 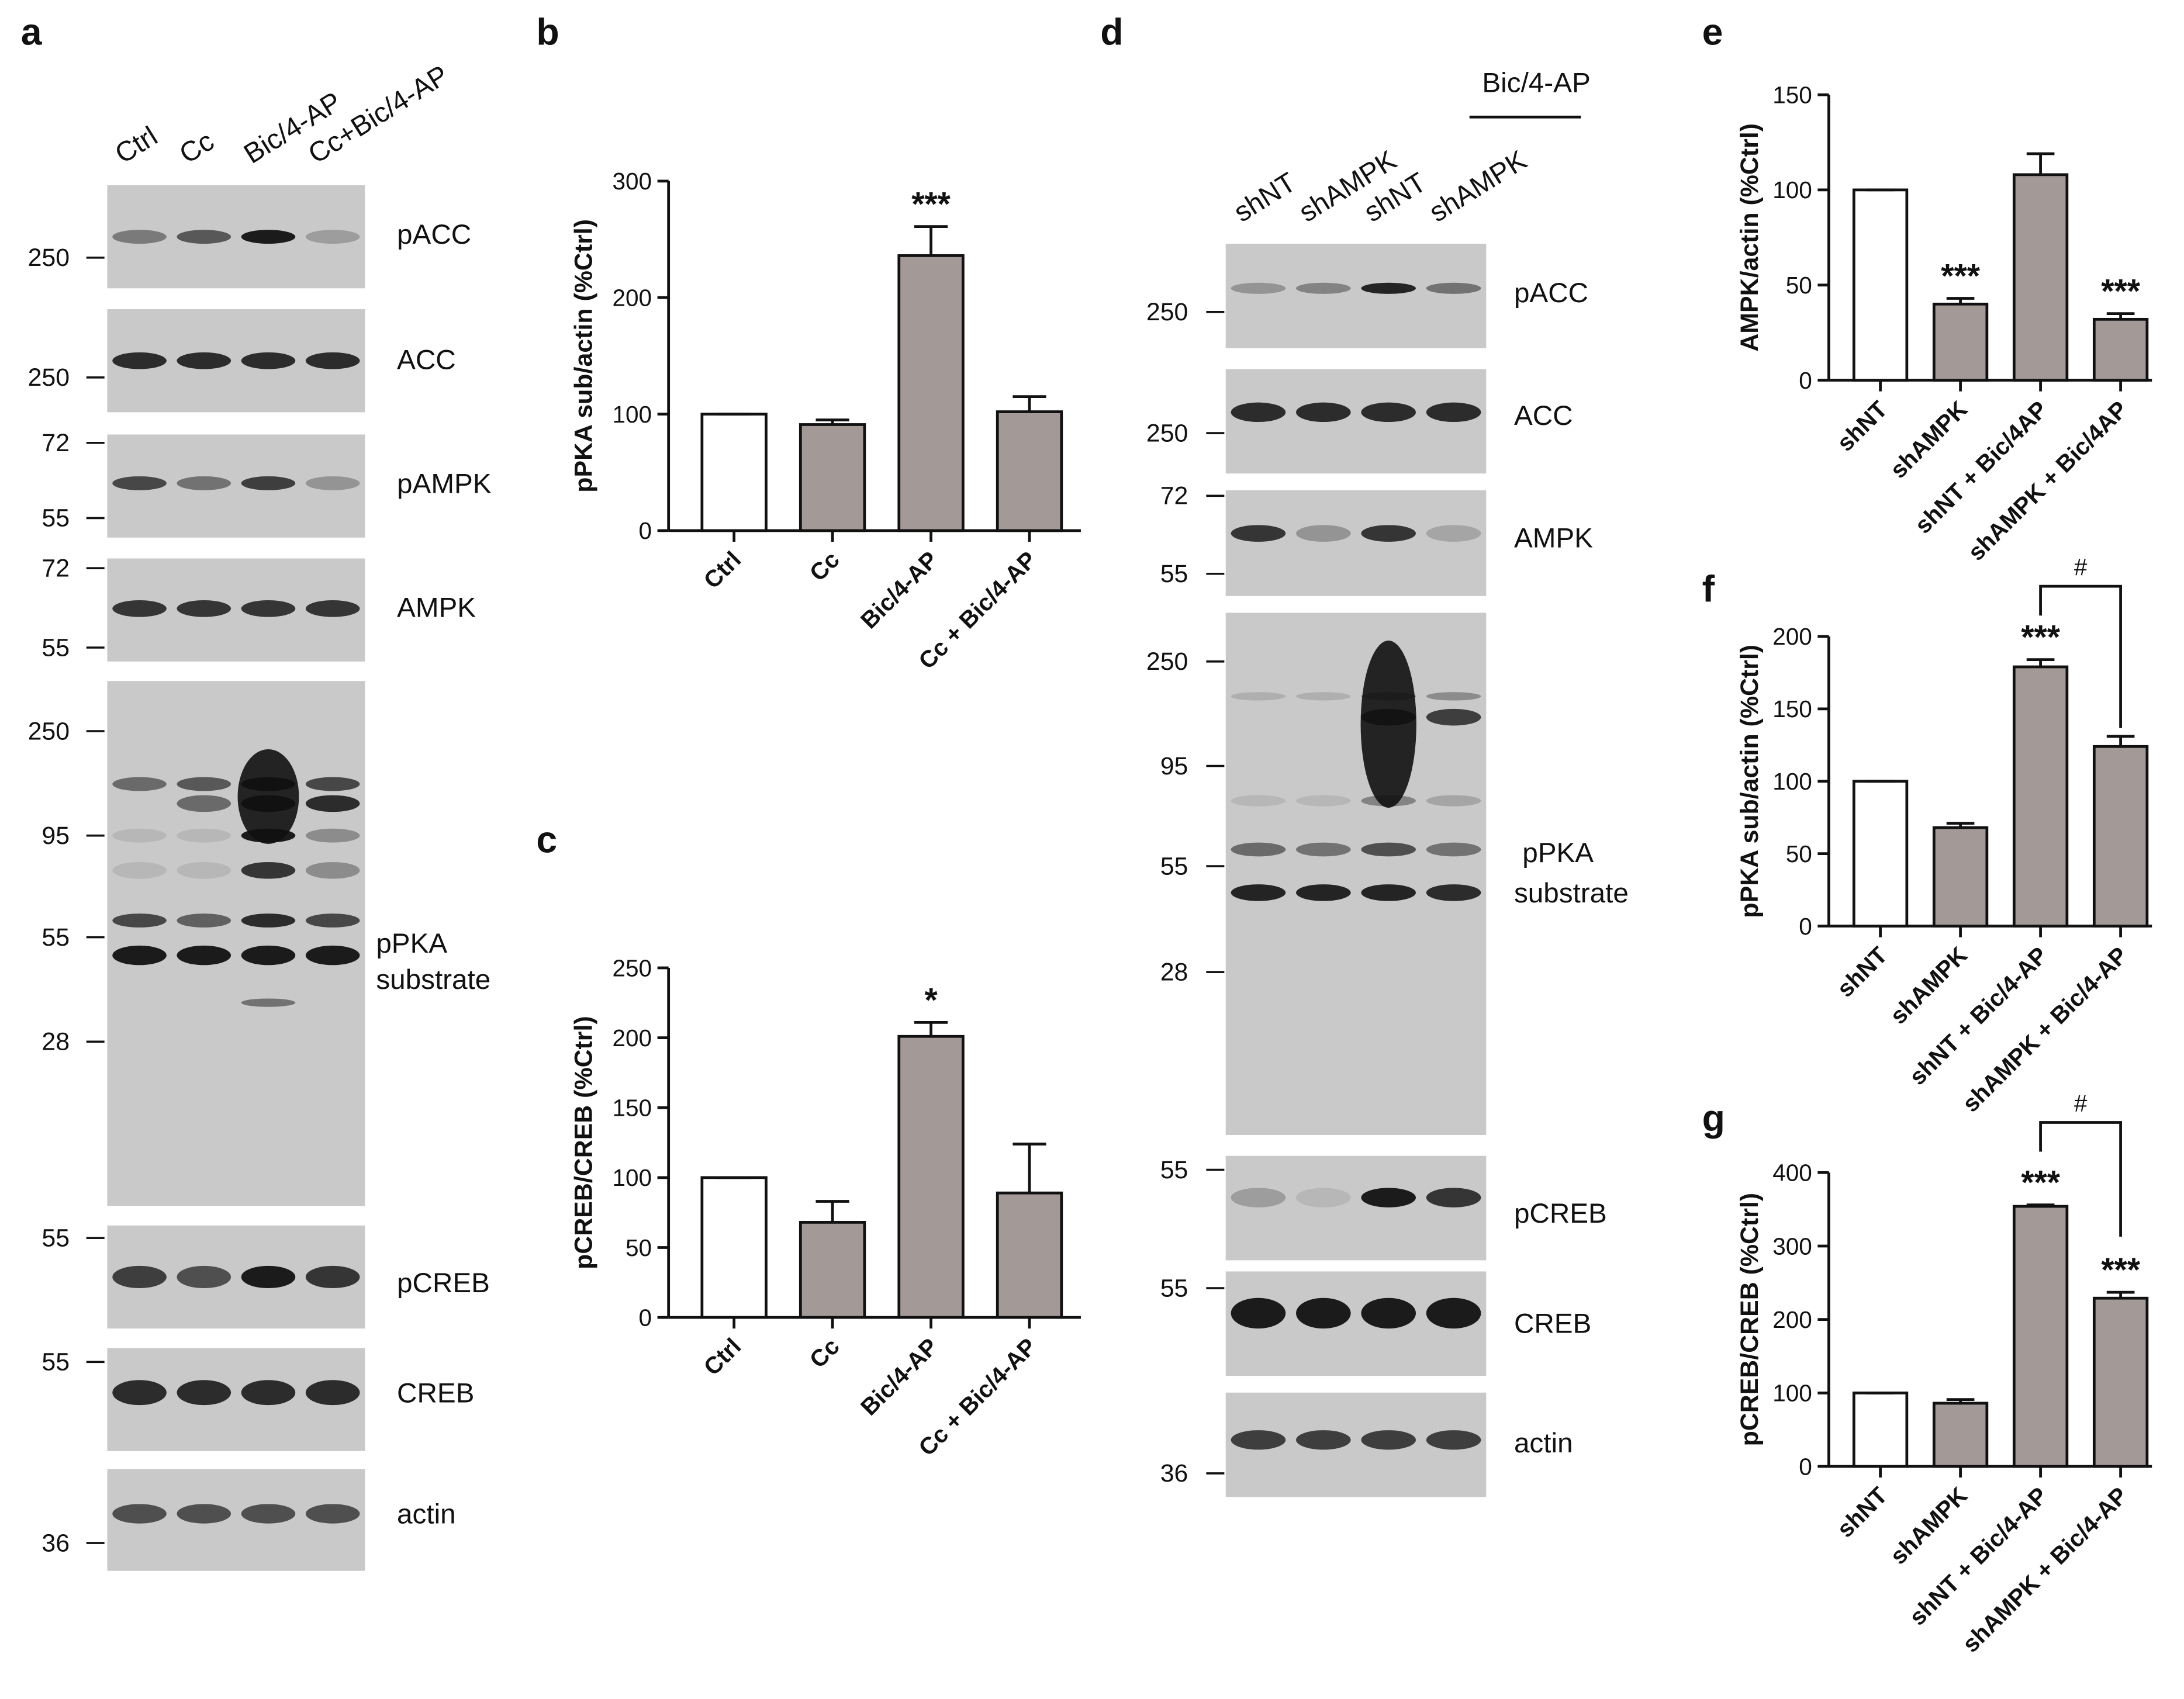 I want to click on panel-label: e, so click(x=1712, y=32).